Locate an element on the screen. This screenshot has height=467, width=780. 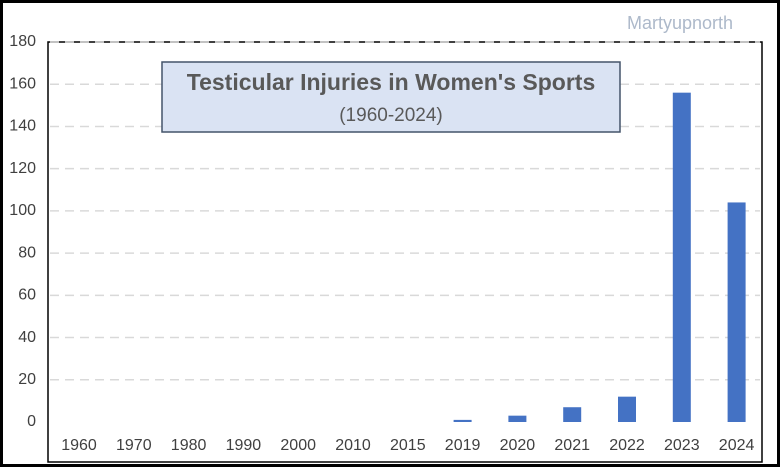
x-tick-label: 2015 is located at coordinates (408, 445).